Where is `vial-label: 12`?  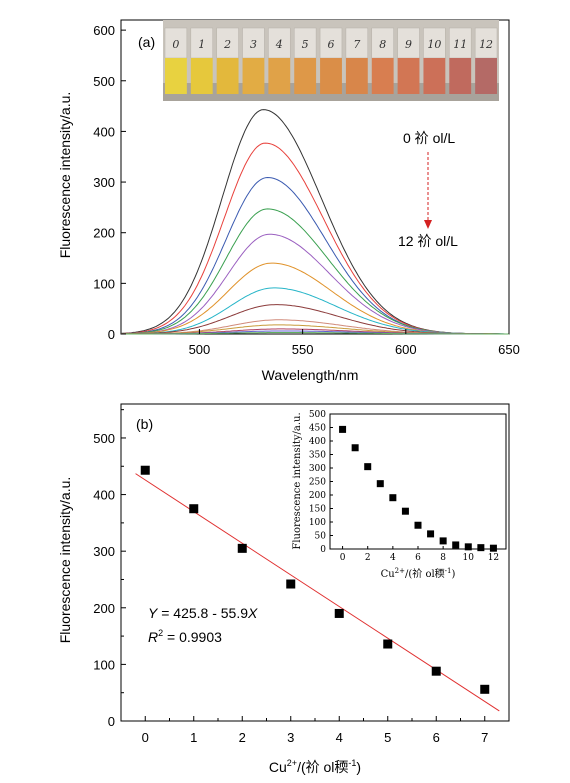
vial-label: 12 is located at coordinates (486, 44).